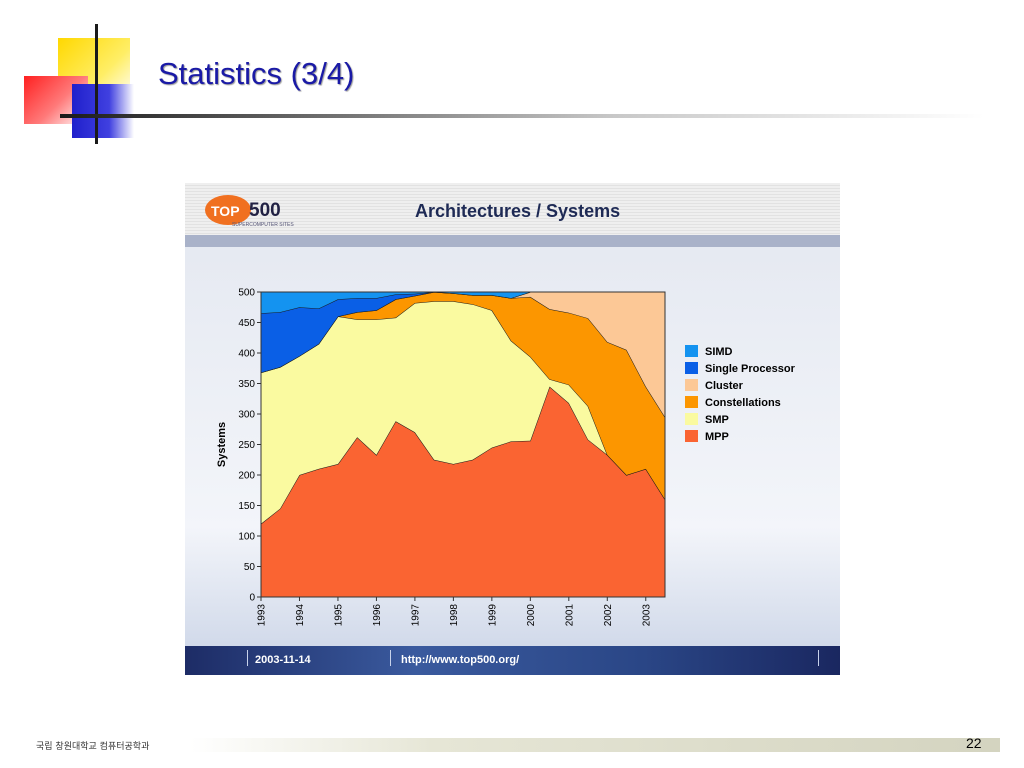 This screenshot has height=768, width=1024. What do you see at coordinates (252, 598) in the screenshot?
I see `y-tick-label: 0` at bounding box center [252, 598].